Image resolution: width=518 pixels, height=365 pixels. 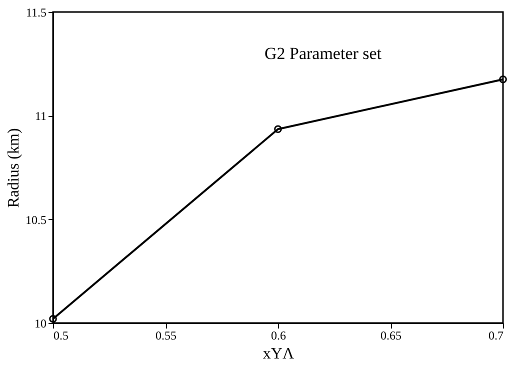 I want to click on y-tick-label: 11, so click(x=40, y=116).